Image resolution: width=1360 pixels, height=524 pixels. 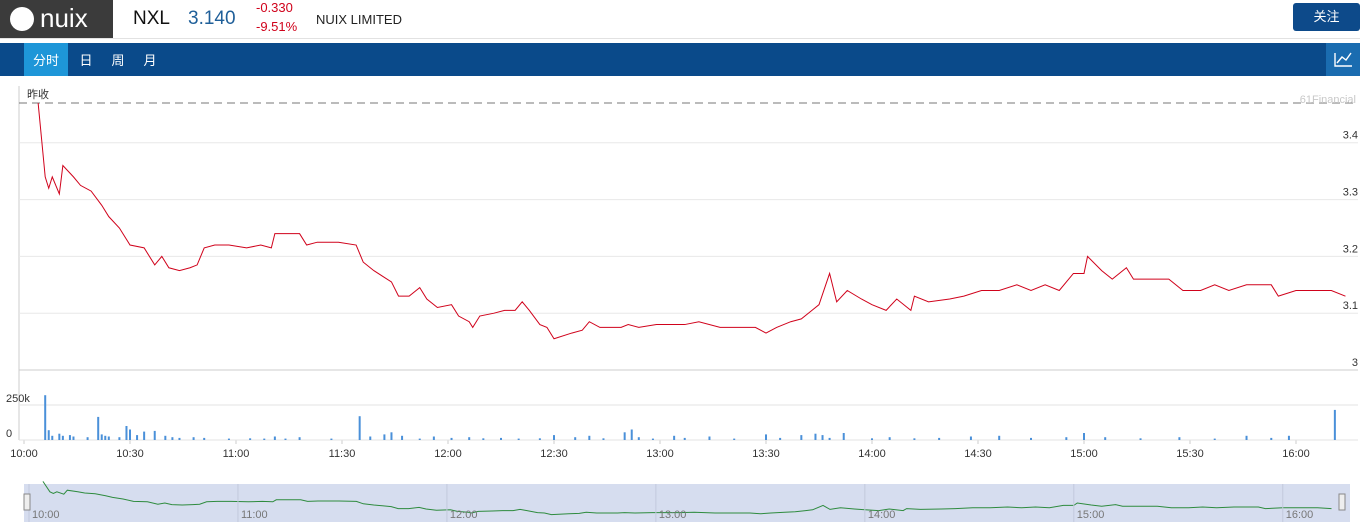 What do you see at coordinates (1084, 454) in the screenshot?
I see `x-tick-label: 15:00` at bounding box center [1084, 454].